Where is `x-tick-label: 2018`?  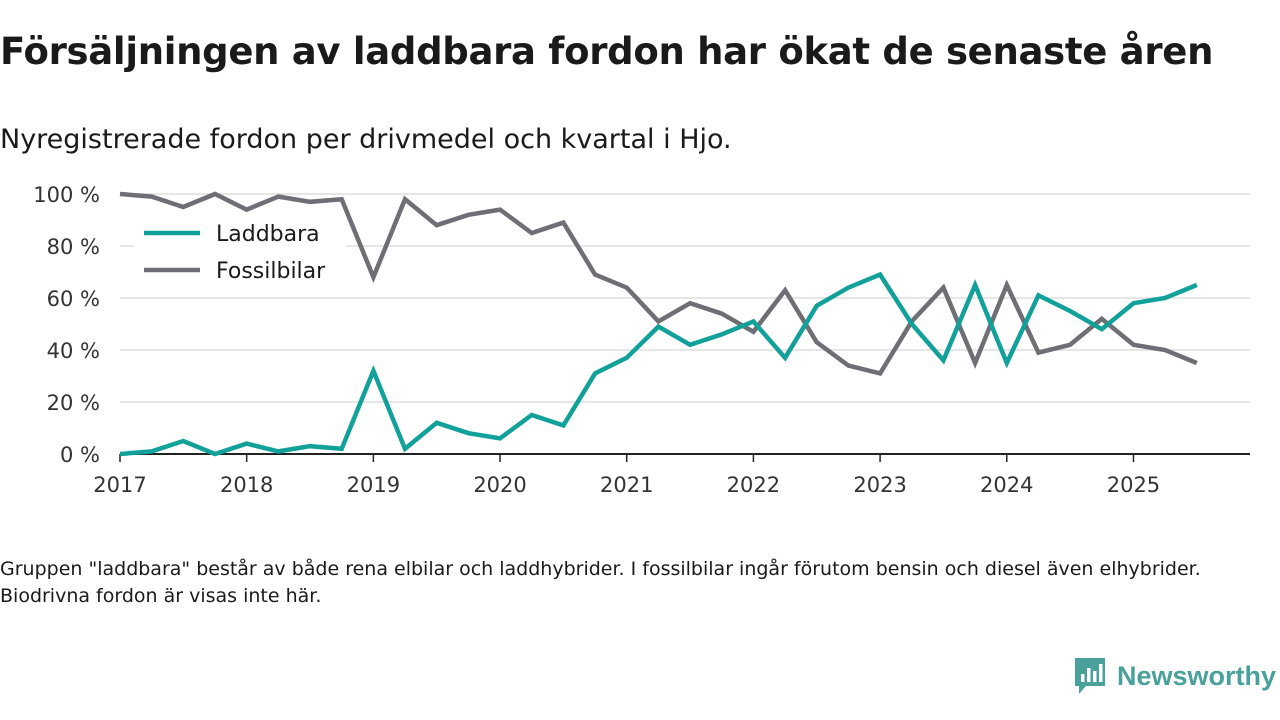 x-tick-label: 2018 is located at coordinates (246, 485).